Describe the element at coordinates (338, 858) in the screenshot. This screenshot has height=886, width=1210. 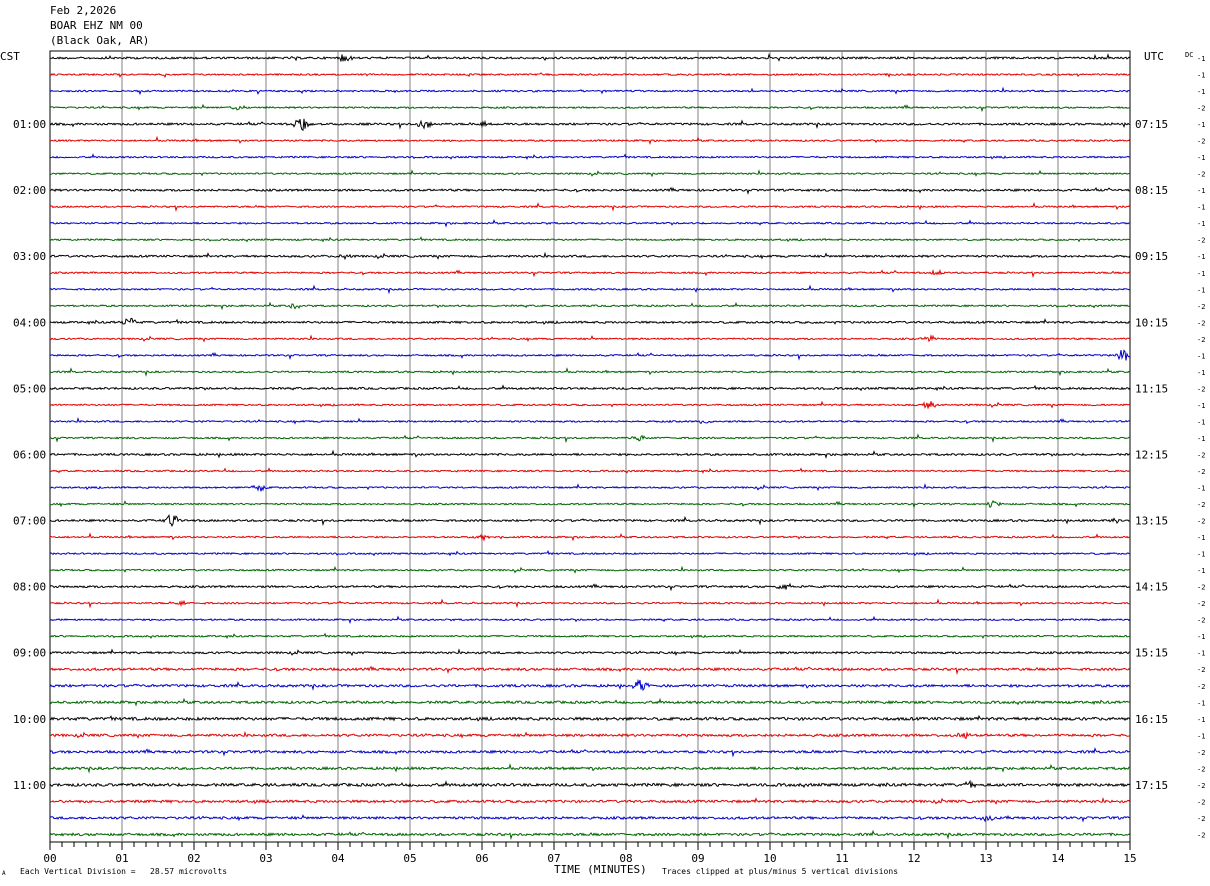
I see `x-tick-label: 04` at that location.